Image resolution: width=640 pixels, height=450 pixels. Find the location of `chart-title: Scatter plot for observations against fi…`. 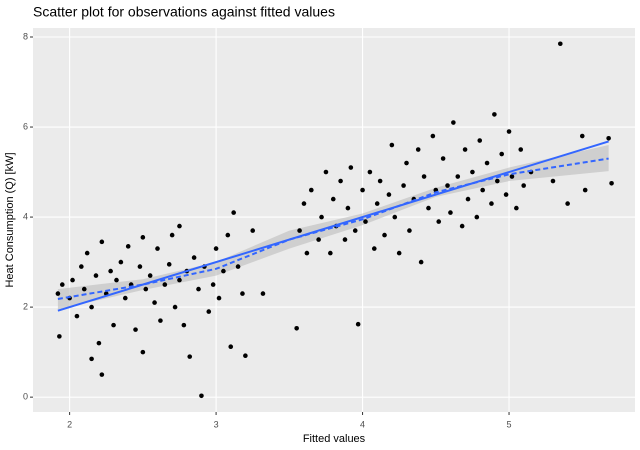

chart-title: Scatter plot for observations against fi… is located at coordinates (184, 12).